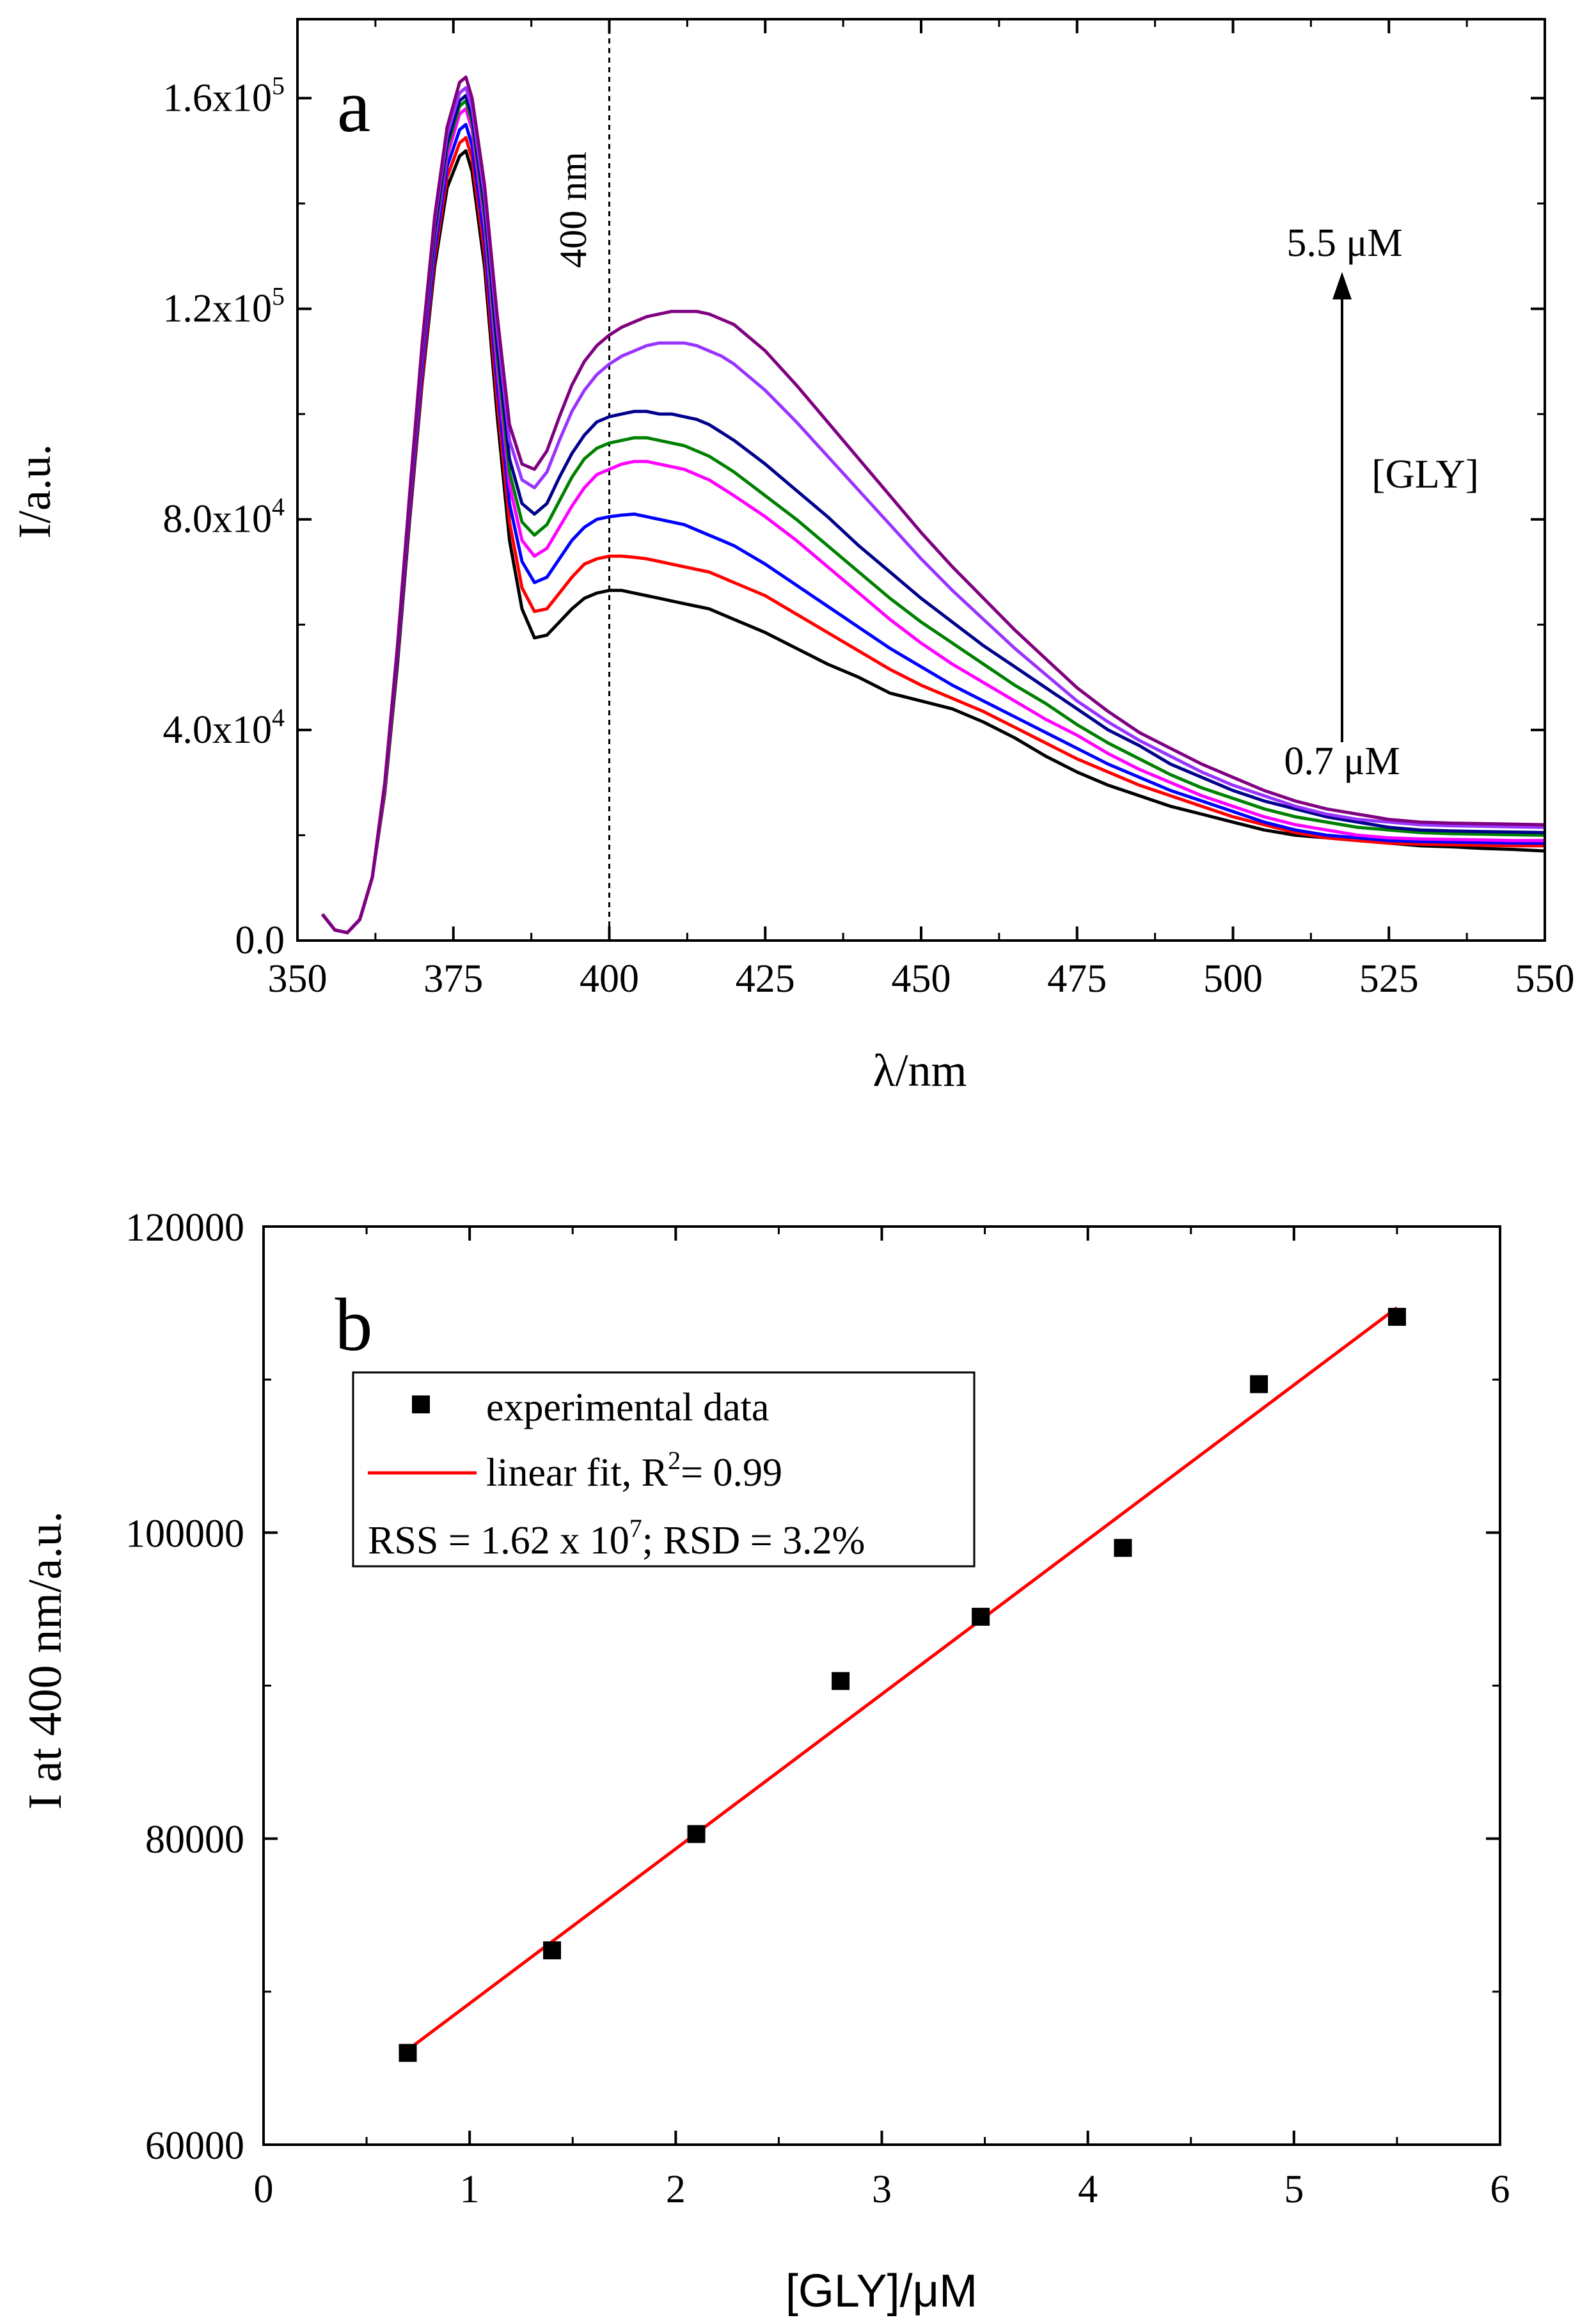 Image resolution: width=1596 pixels, height=2320 pixels. Describe the element at coordinates (627, 1407) in the screenshot. I see `legend-entry-experimental: experimental data` at that location.